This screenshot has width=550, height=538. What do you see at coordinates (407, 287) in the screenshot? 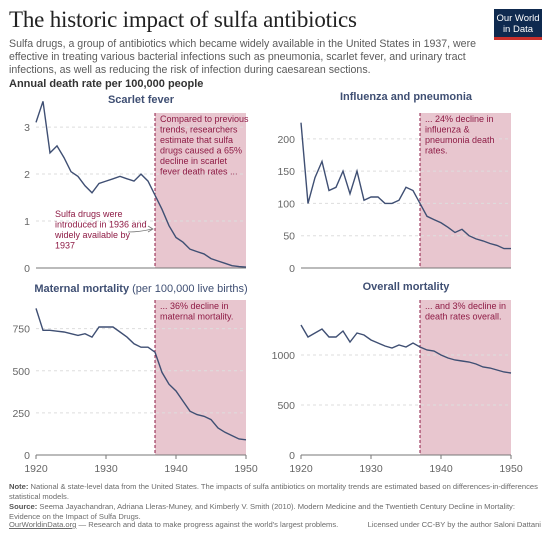
I see `panel-title: Overall mortality` at bounding box center [407, 287].